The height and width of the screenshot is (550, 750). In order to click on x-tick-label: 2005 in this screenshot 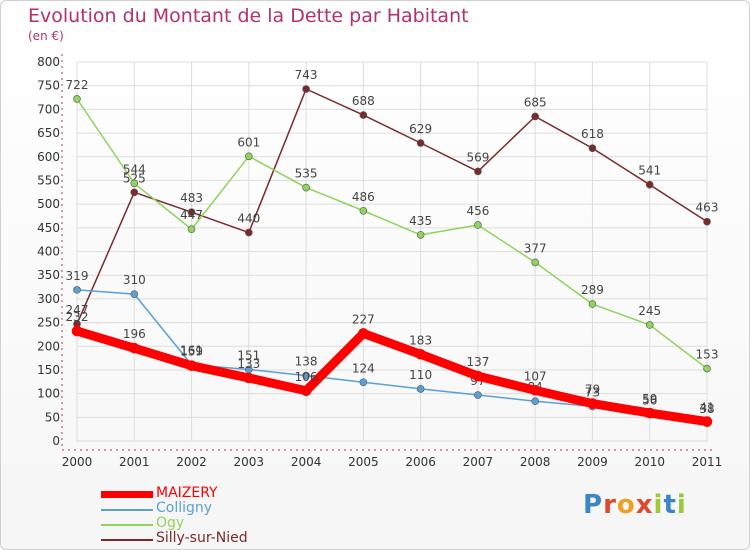, I will do `click(363, 462)`.